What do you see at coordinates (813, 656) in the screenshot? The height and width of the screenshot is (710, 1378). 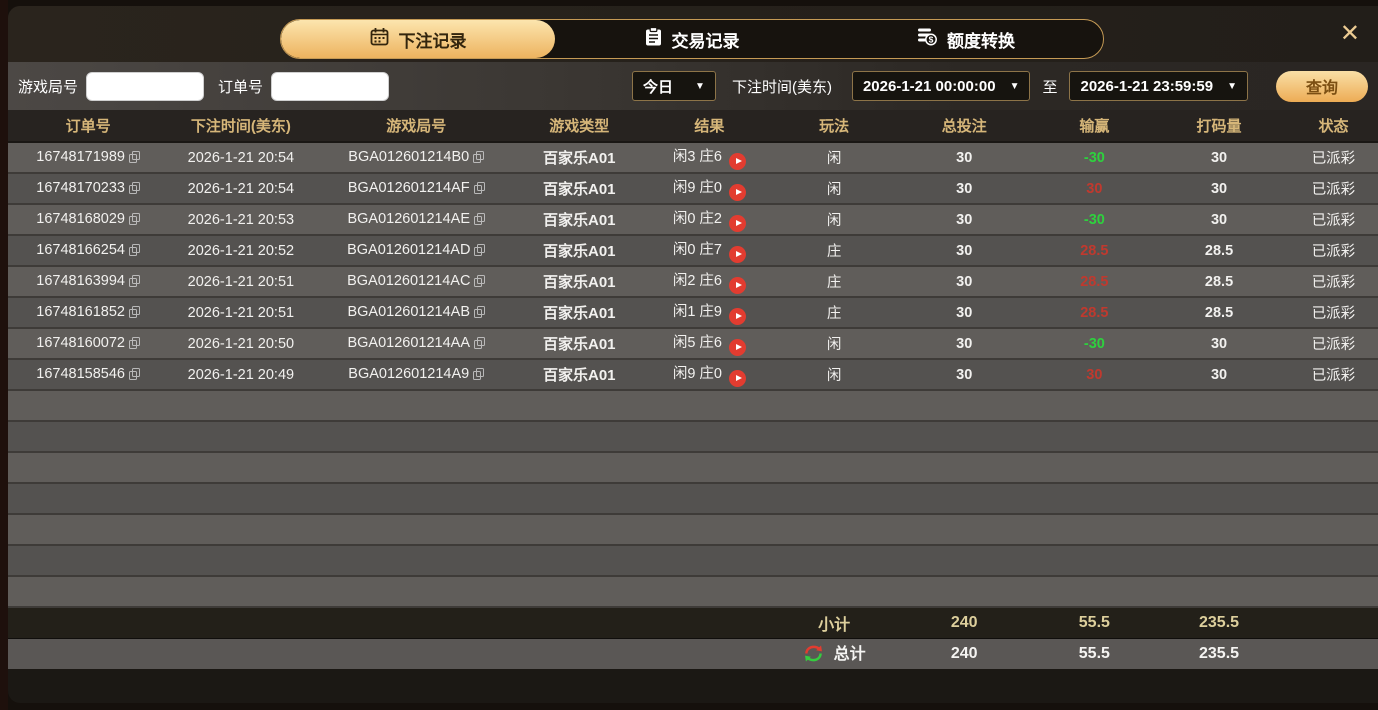 I see `refresh-swap-icon` at bounding box center [813, 656].